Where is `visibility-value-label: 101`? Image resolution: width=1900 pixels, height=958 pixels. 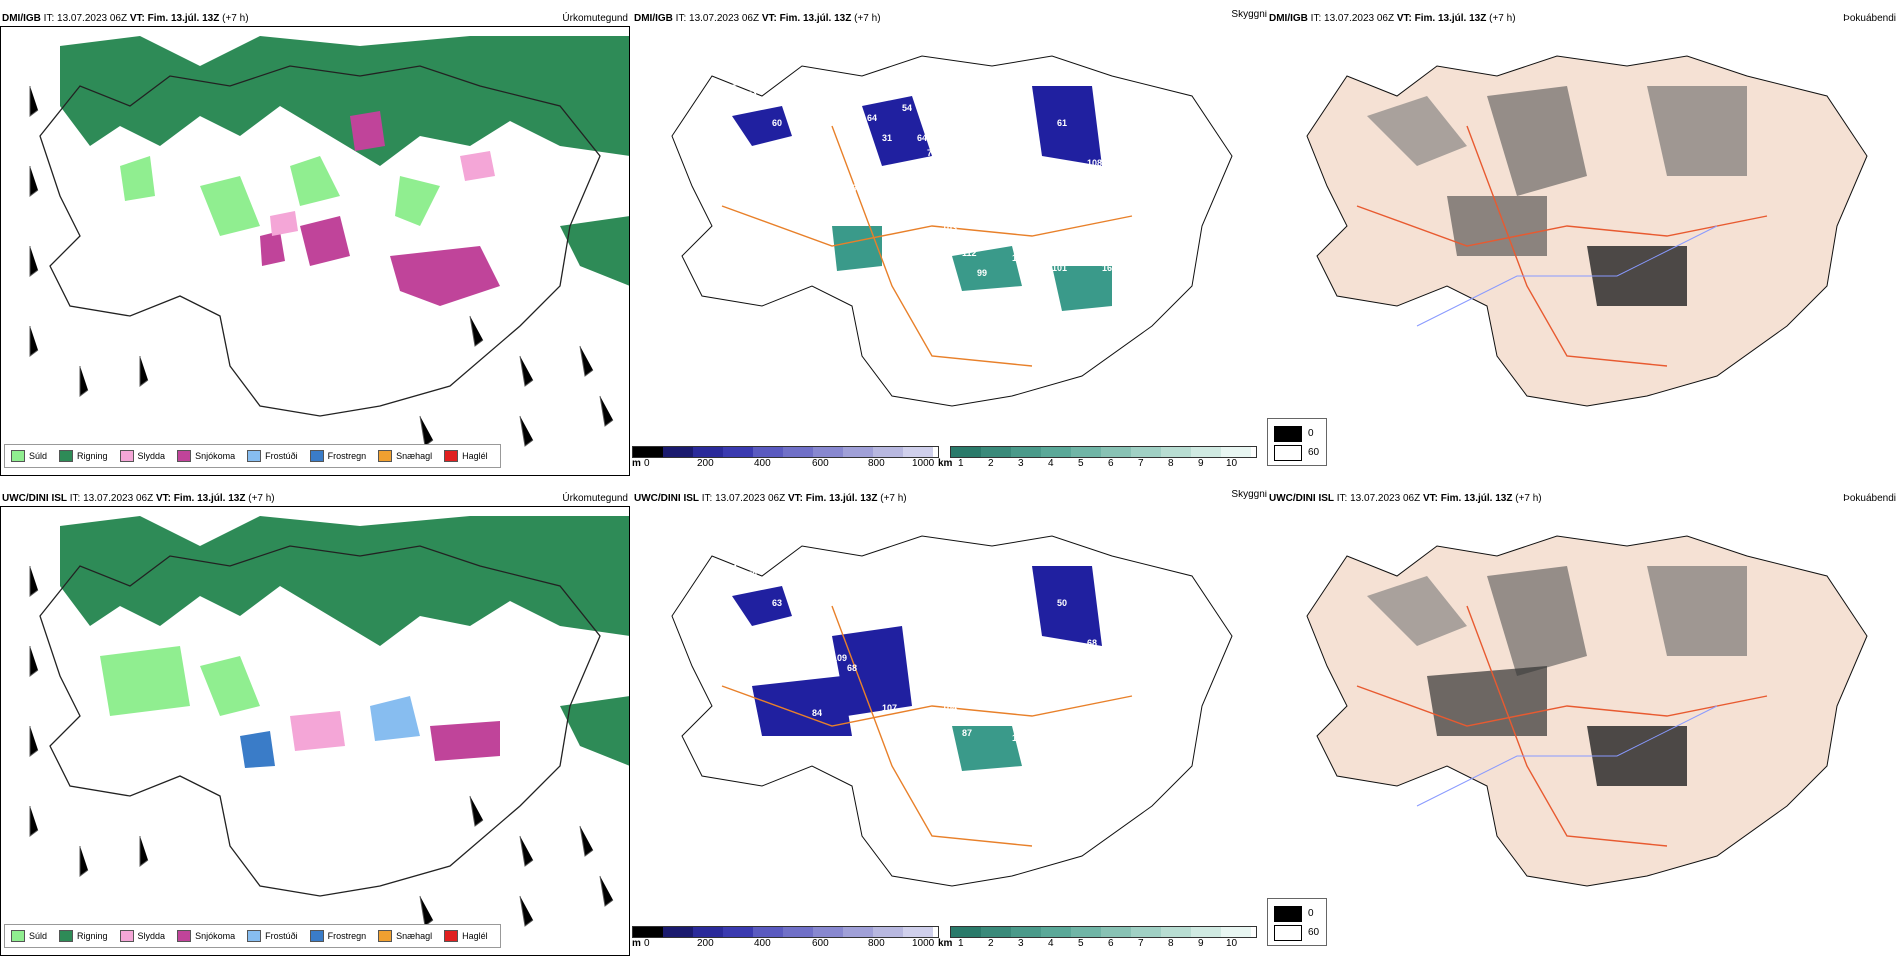
visibility-value-label: 101 is located at coordinates (1059, 268).